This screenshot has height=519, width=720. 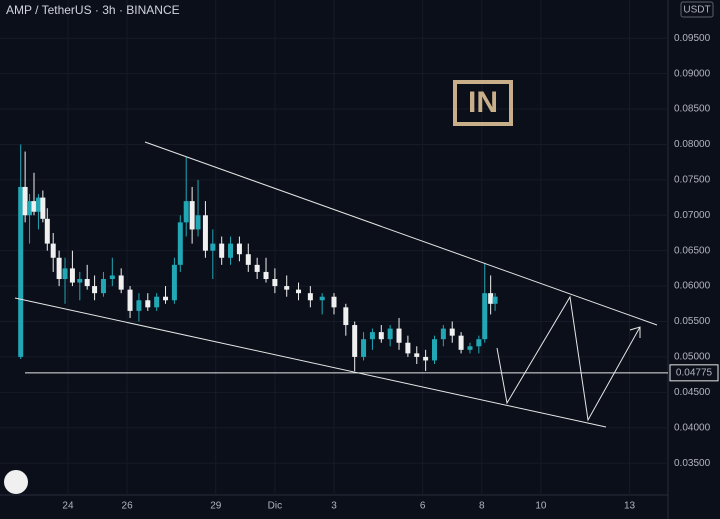 I want to click on x-tick-label: 6, so click(x=423, y=506).